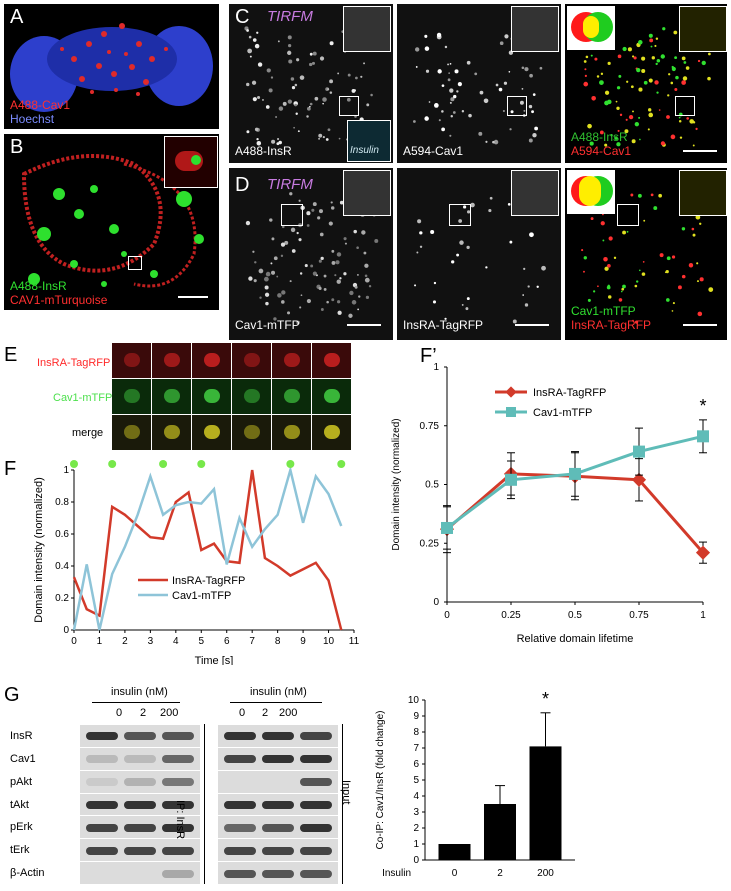  I want to click on panel-d2-label: InsRA-TagRFP, so click(443, 325).